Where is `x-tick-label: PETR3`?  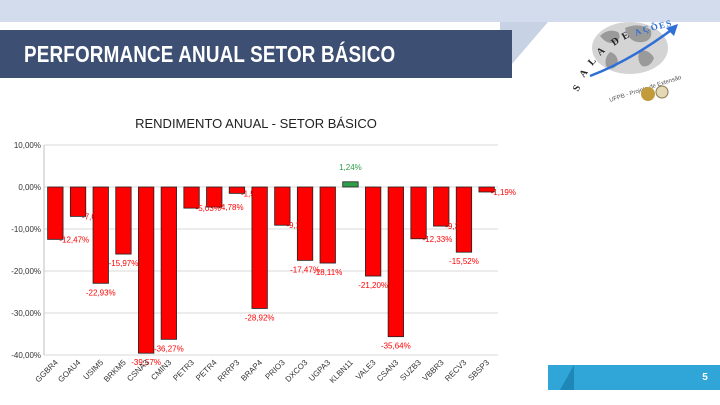 x-tick-label: PETR3 is located at coordinates (183, 370).